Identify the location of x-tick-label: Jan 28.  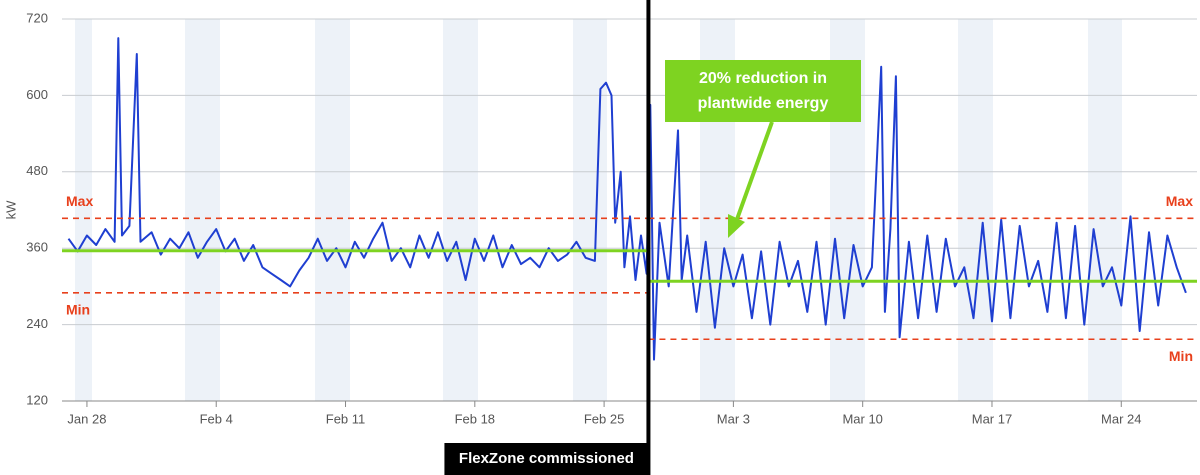
(86, 418).